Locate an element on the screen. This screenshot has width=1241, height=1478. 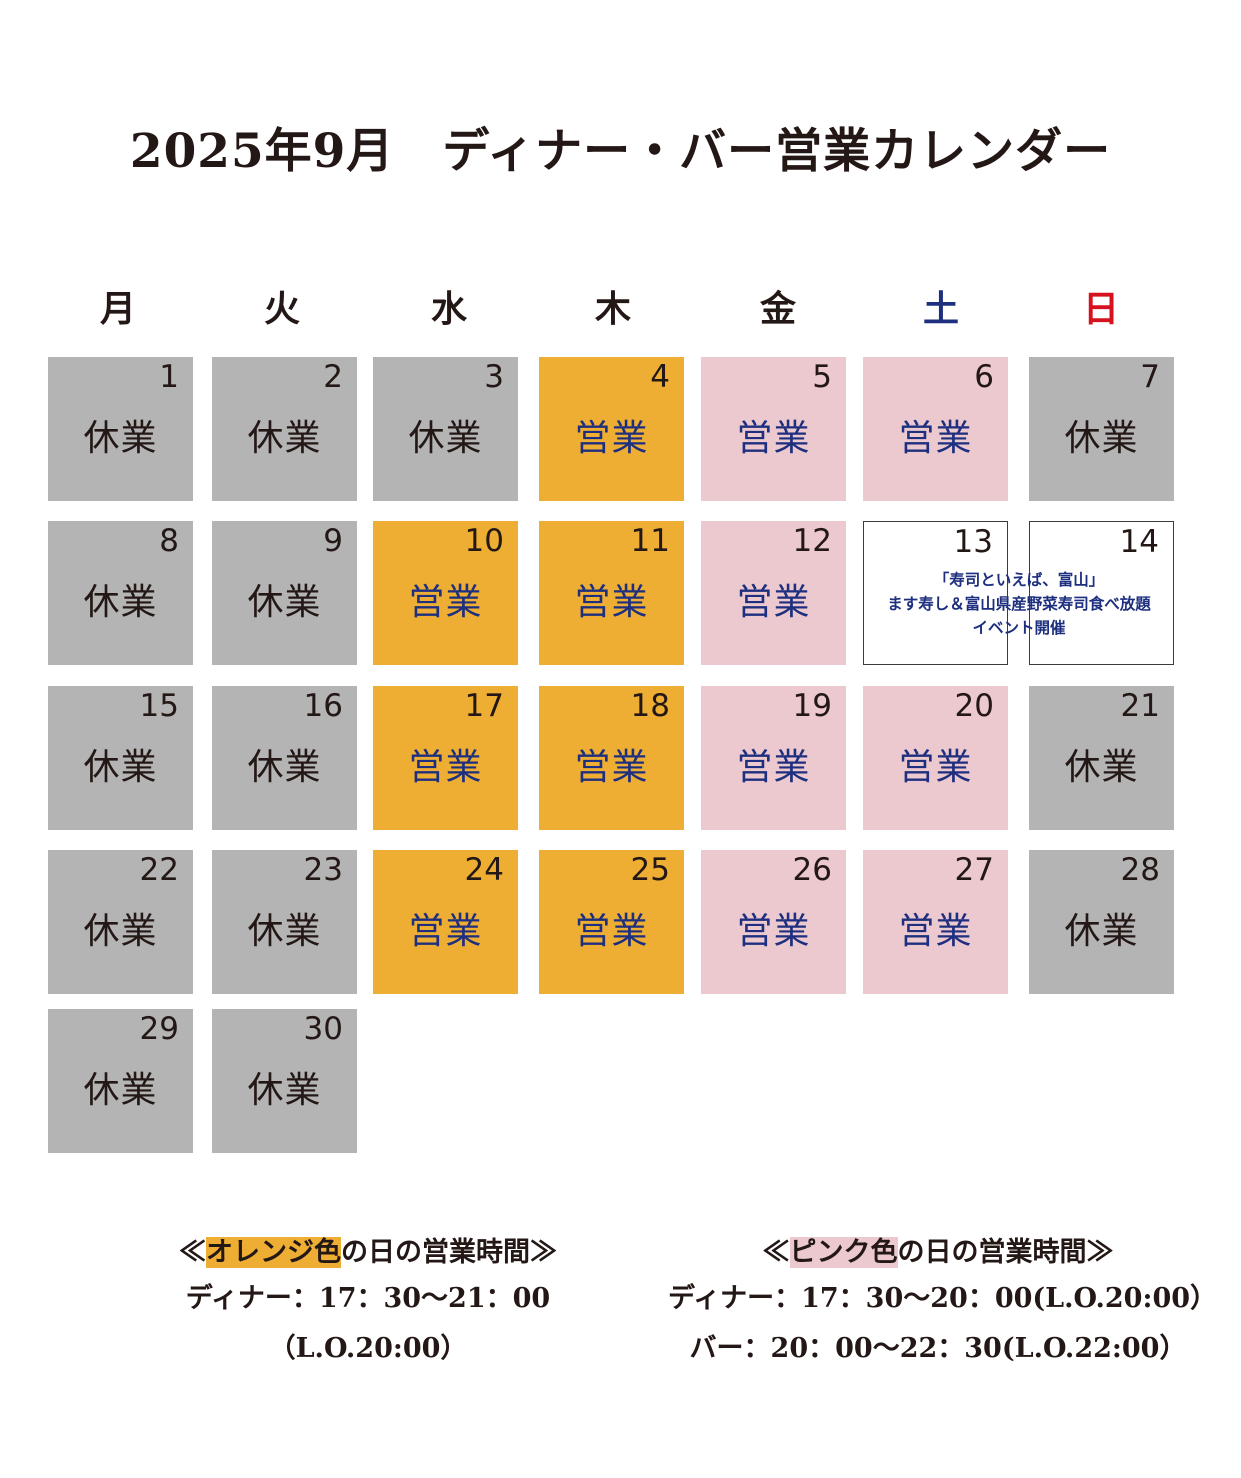
day-number: 10 is located at coordinates (484, 541).